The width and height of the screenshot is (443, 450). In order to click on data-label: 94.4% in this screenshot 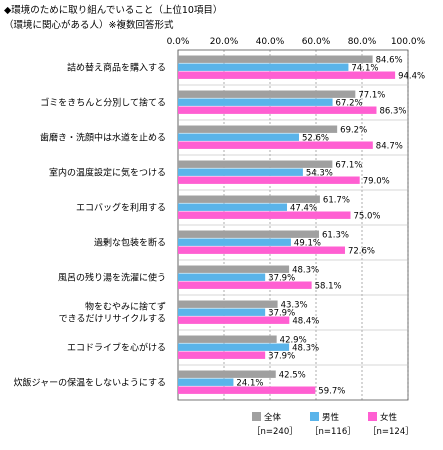, I will do `click(411, 77)`.